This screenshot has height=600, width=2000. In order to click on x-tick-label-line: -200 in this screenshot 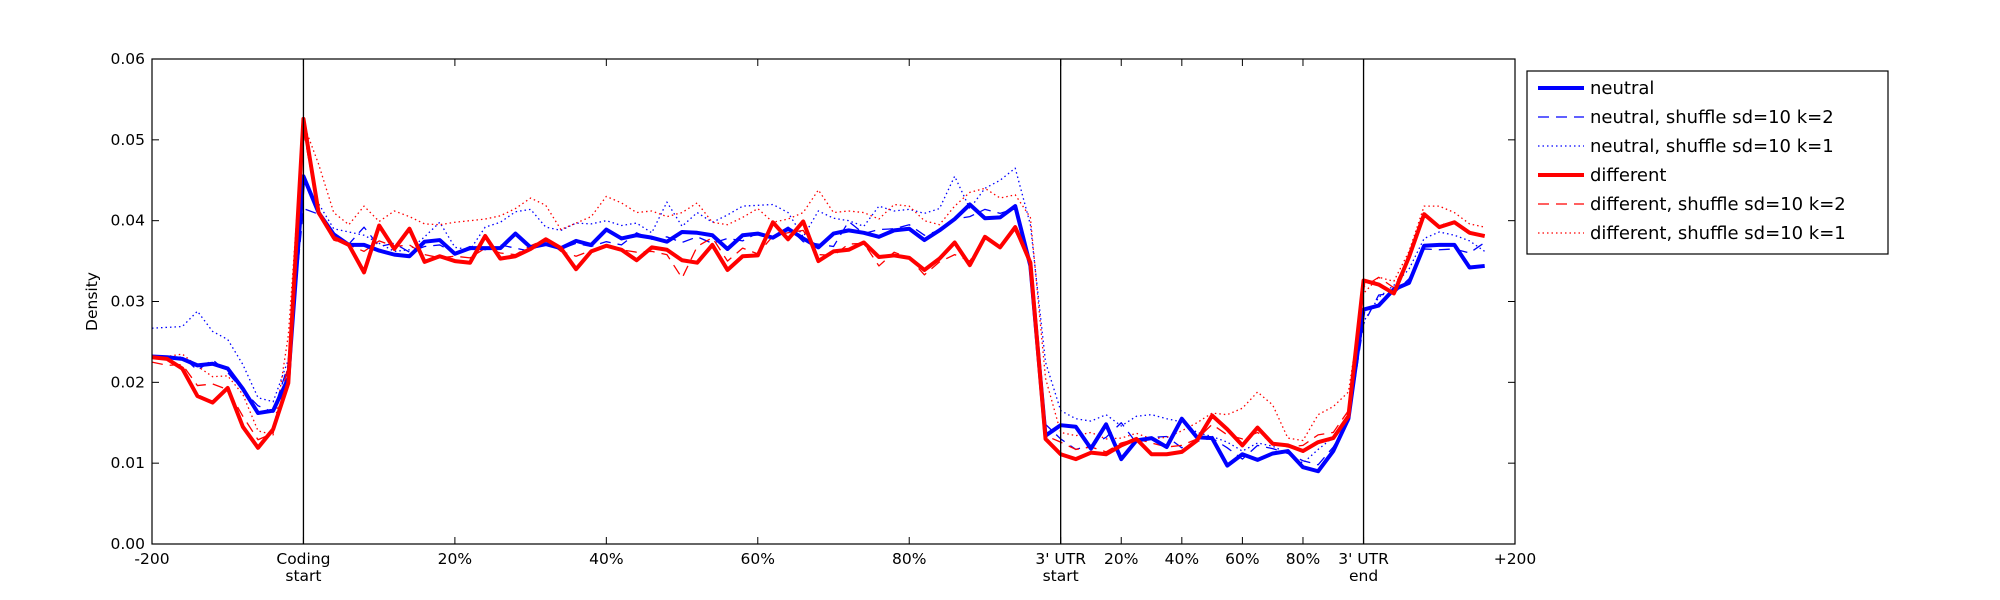, I will do `click(151, 559)`.